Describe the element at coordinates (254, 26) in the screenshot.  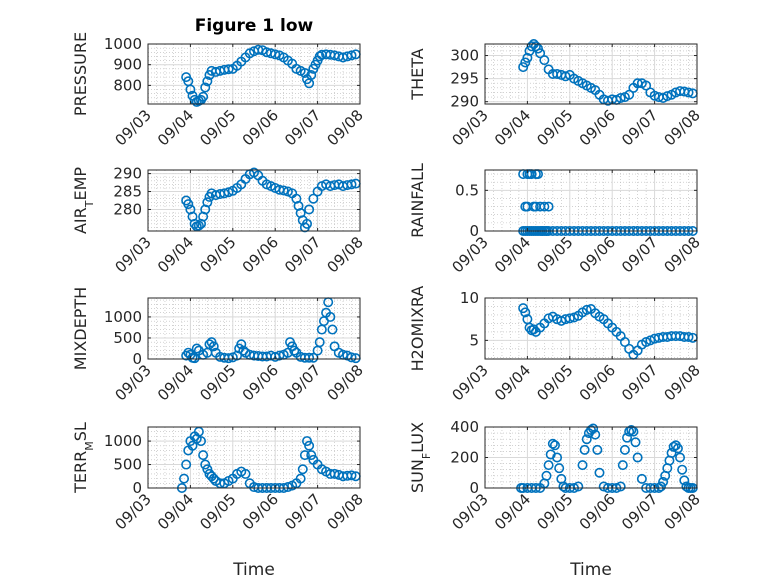
I see `figure-title: Figure 1 low` at that location.